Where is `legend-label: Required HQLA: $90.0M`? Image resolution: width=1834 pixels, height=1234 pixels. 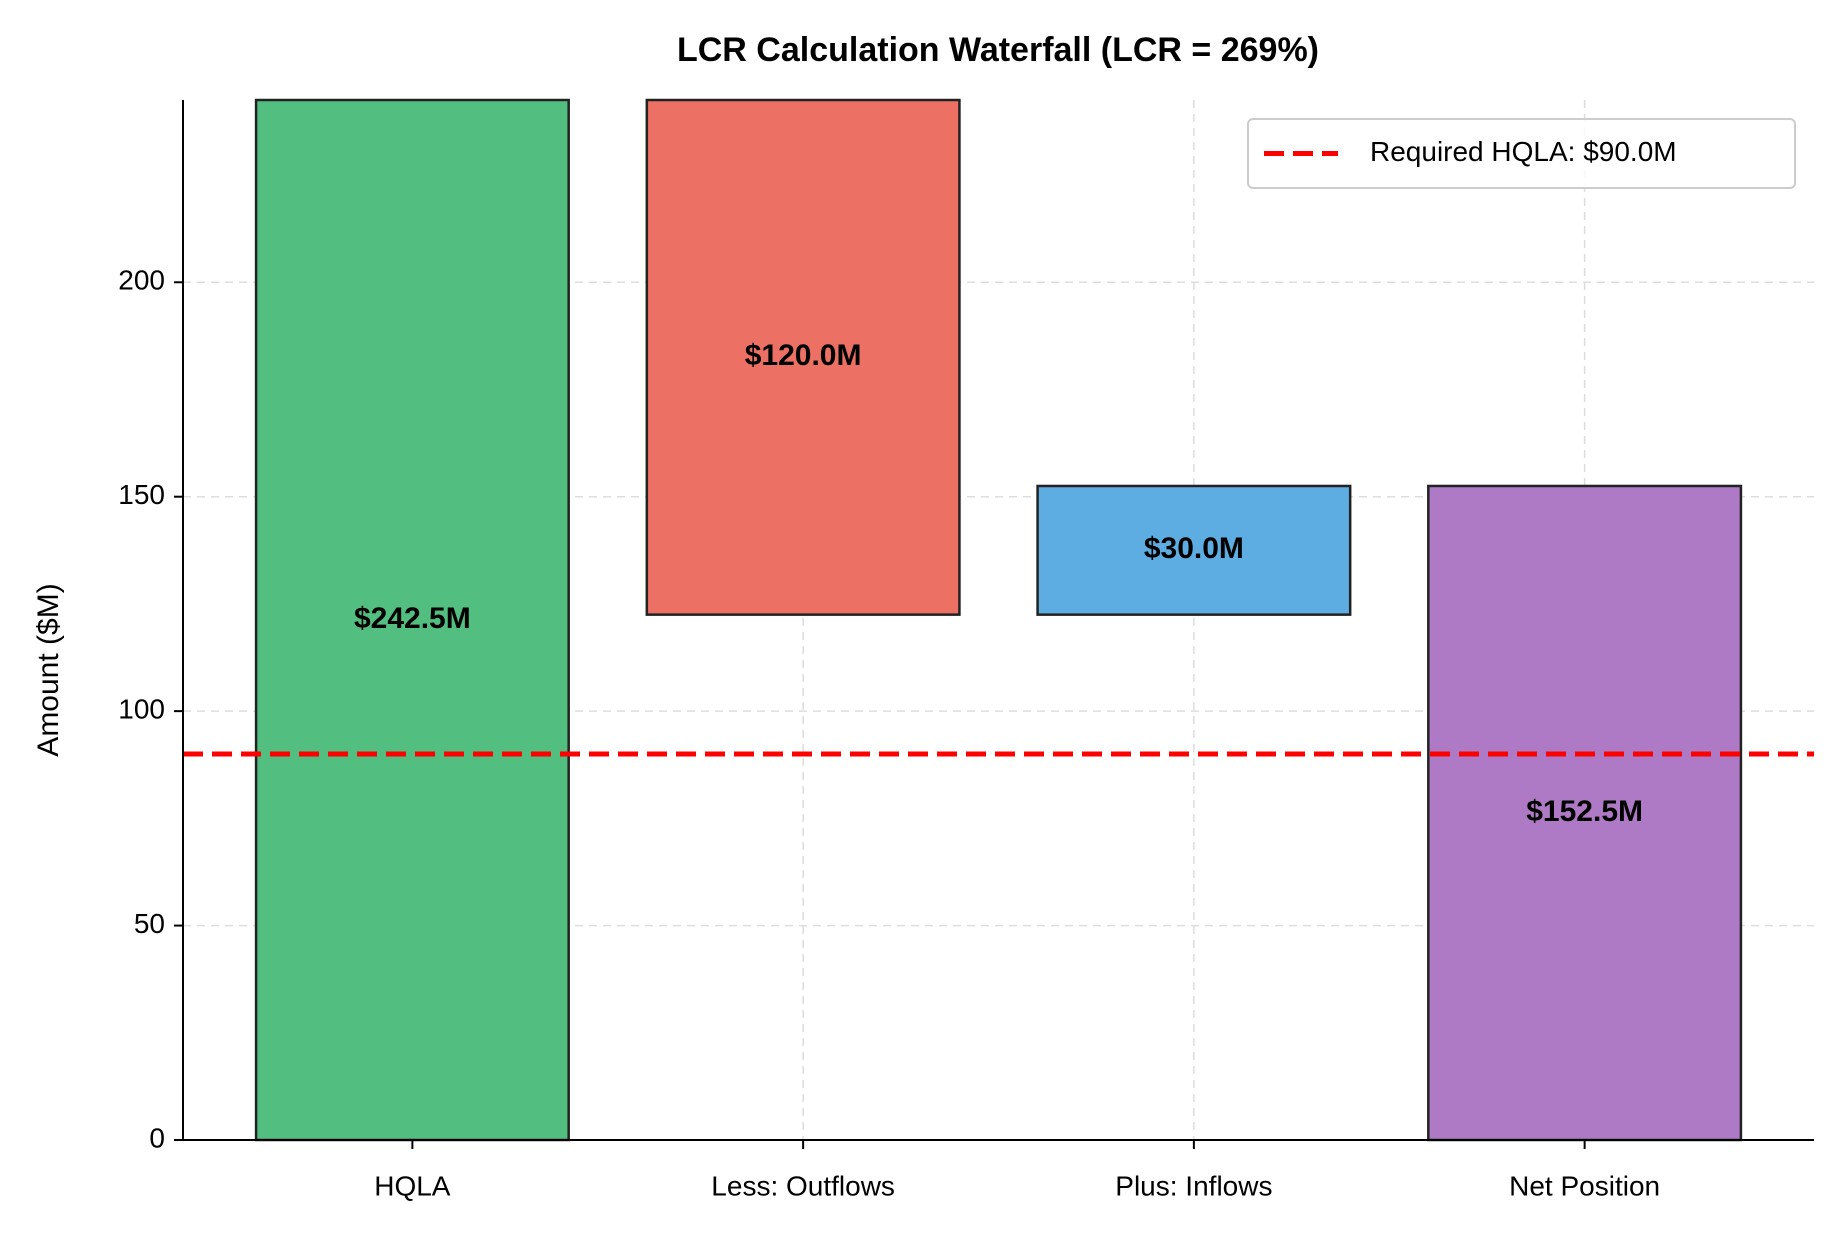 legend-label: Required HQLA: $90.0M is located at coordinates (1523, 151).